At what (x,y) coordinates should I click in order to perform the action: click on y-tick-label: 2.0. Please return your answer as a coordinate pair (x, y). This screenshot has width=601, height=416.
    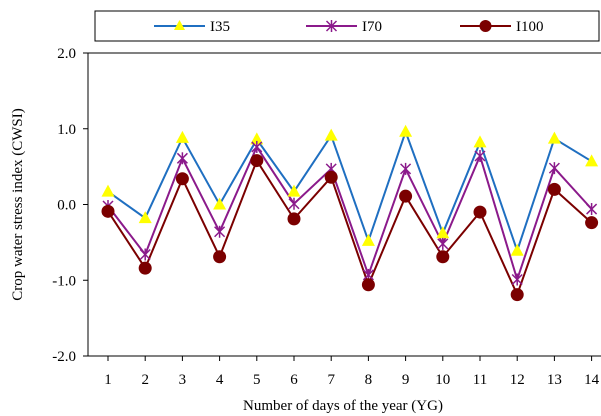
    Looking at the image, I should click on (66, 54).